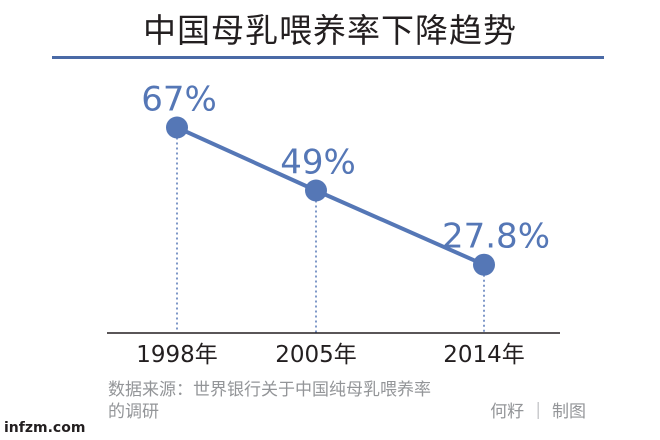 This screenshot has width=660, height=440. What do you see at coordinates (177, 355) in the screenshot?
I see `x-tick-label: 1998年` at bounding box center [177, 355].